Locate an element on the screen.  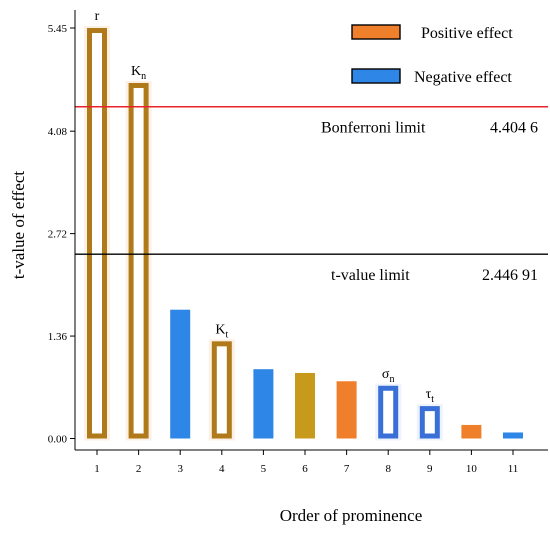
y-tick-label: 1.36 is located at coordinates (58, 337).